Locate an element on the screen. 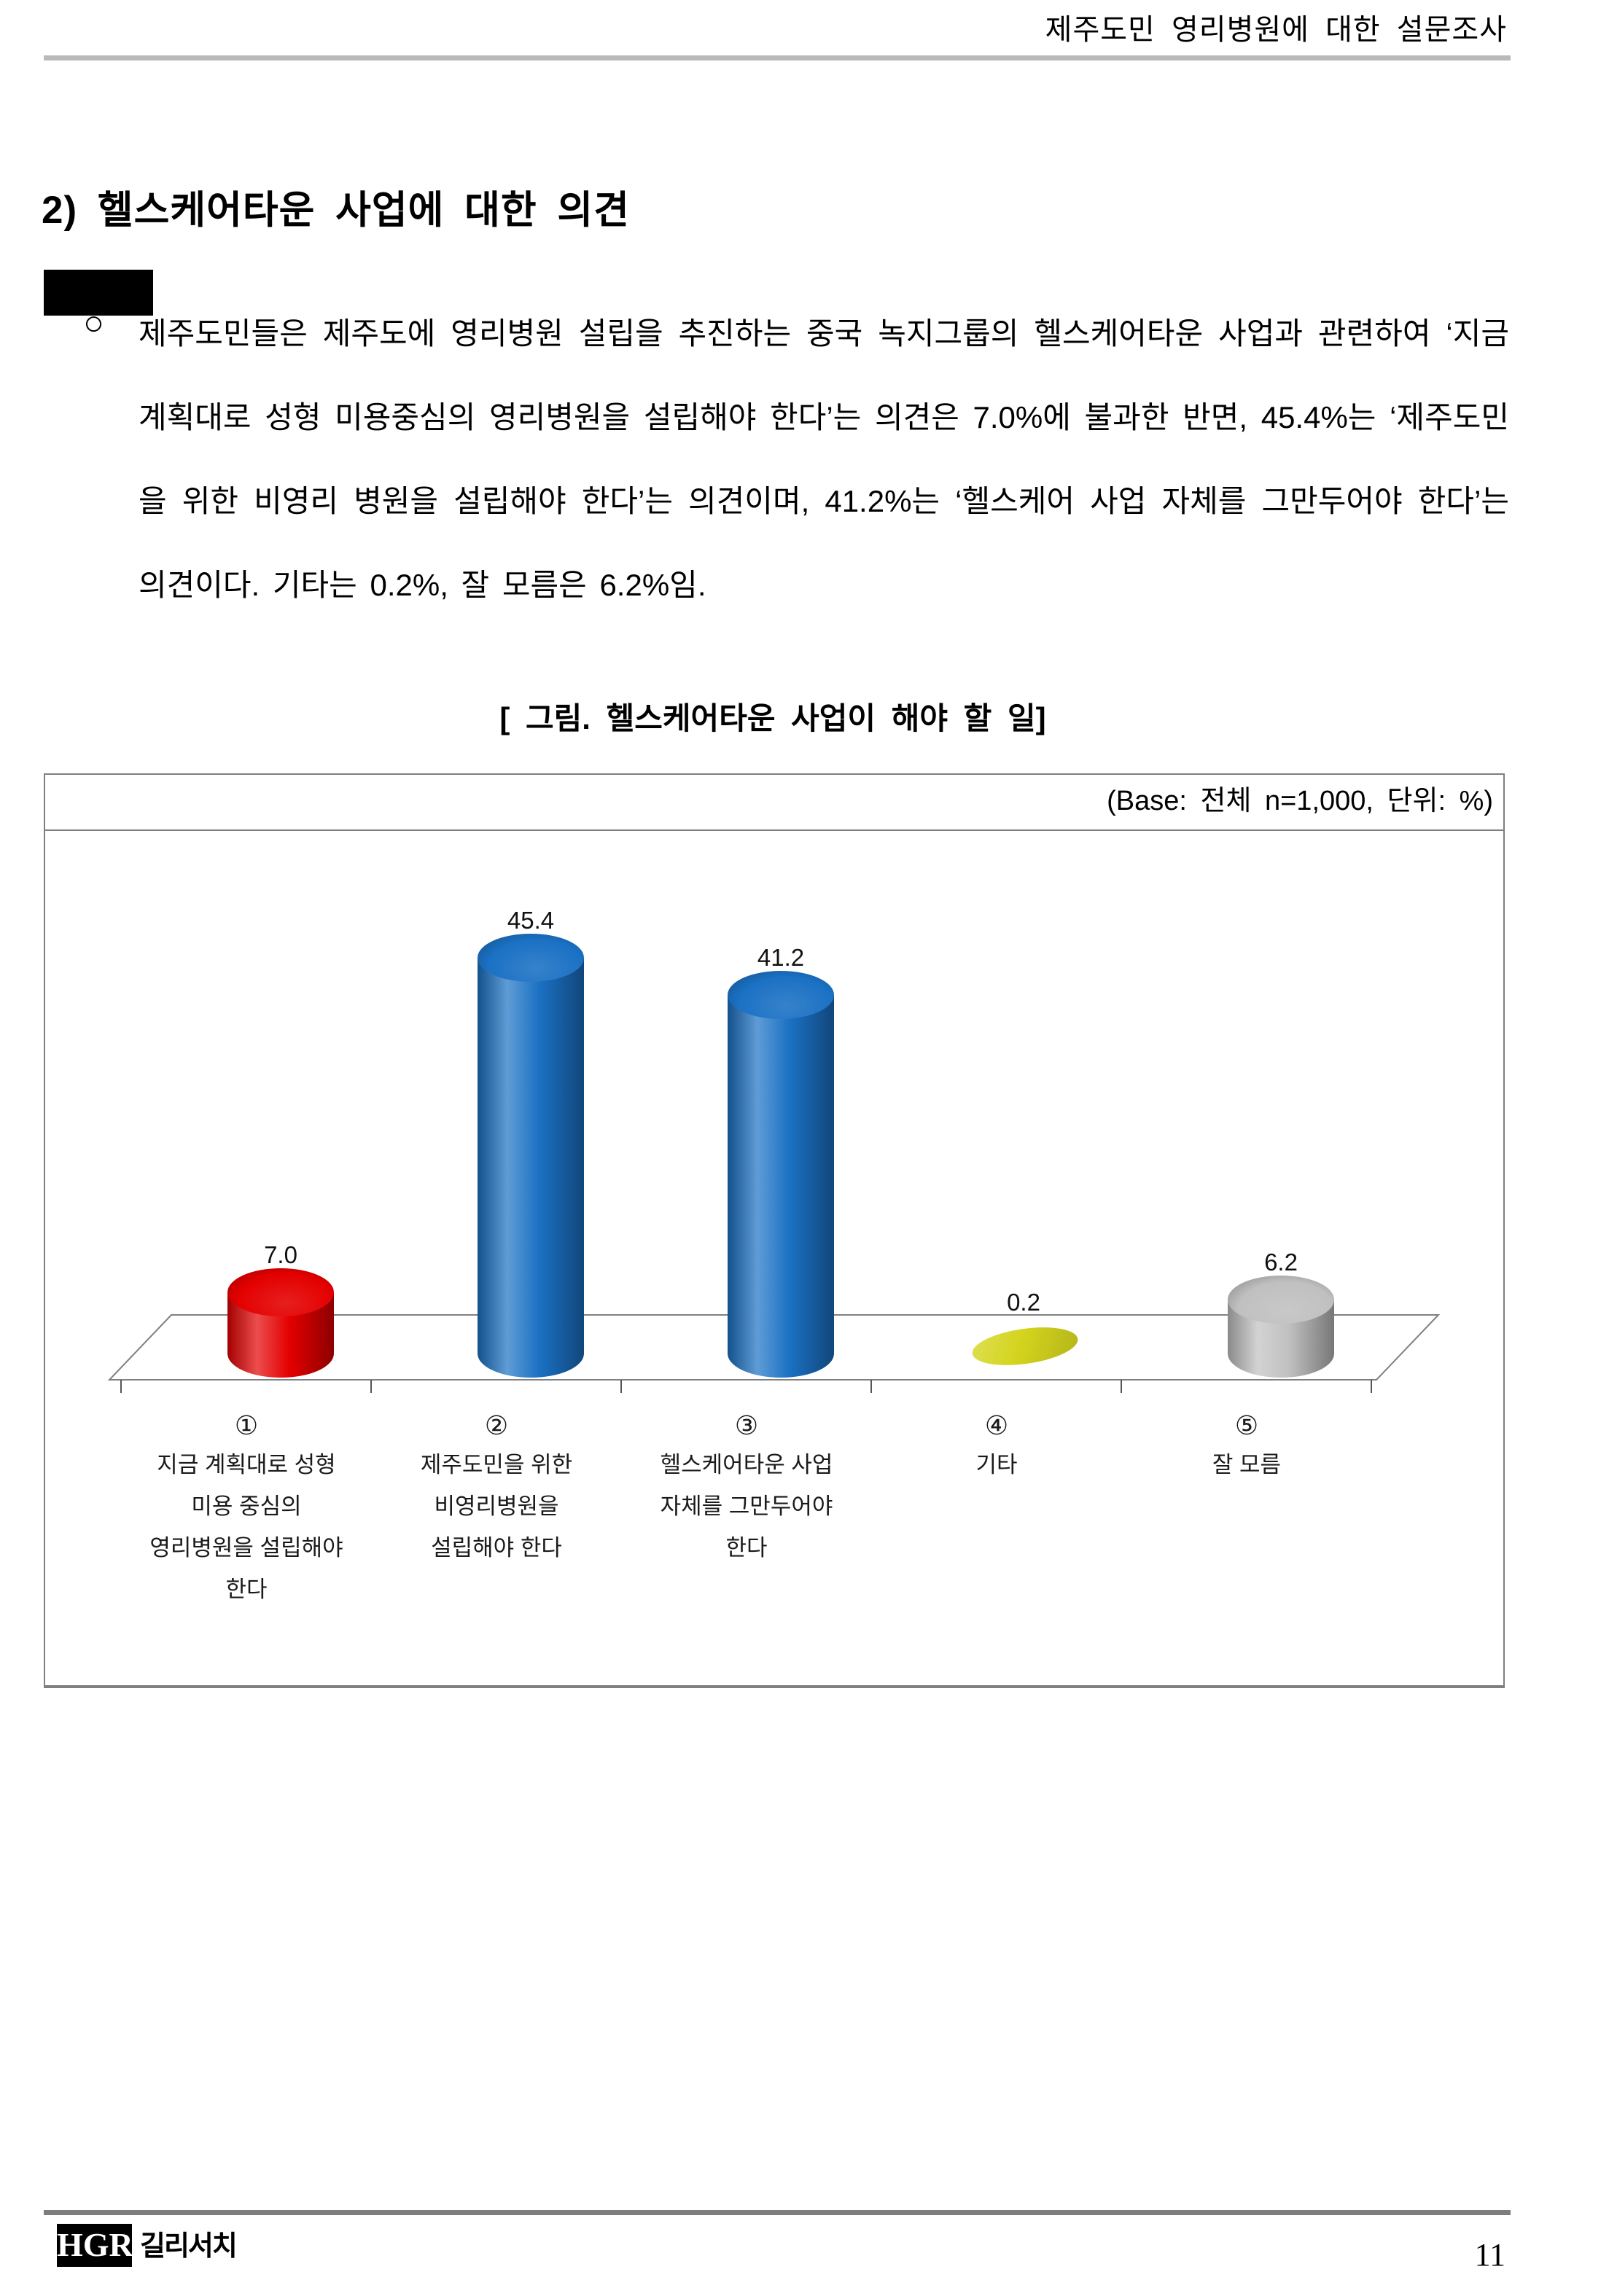 The image size is (1609, 2296). category-marker: ③ is located at coordinates (746, 1425).